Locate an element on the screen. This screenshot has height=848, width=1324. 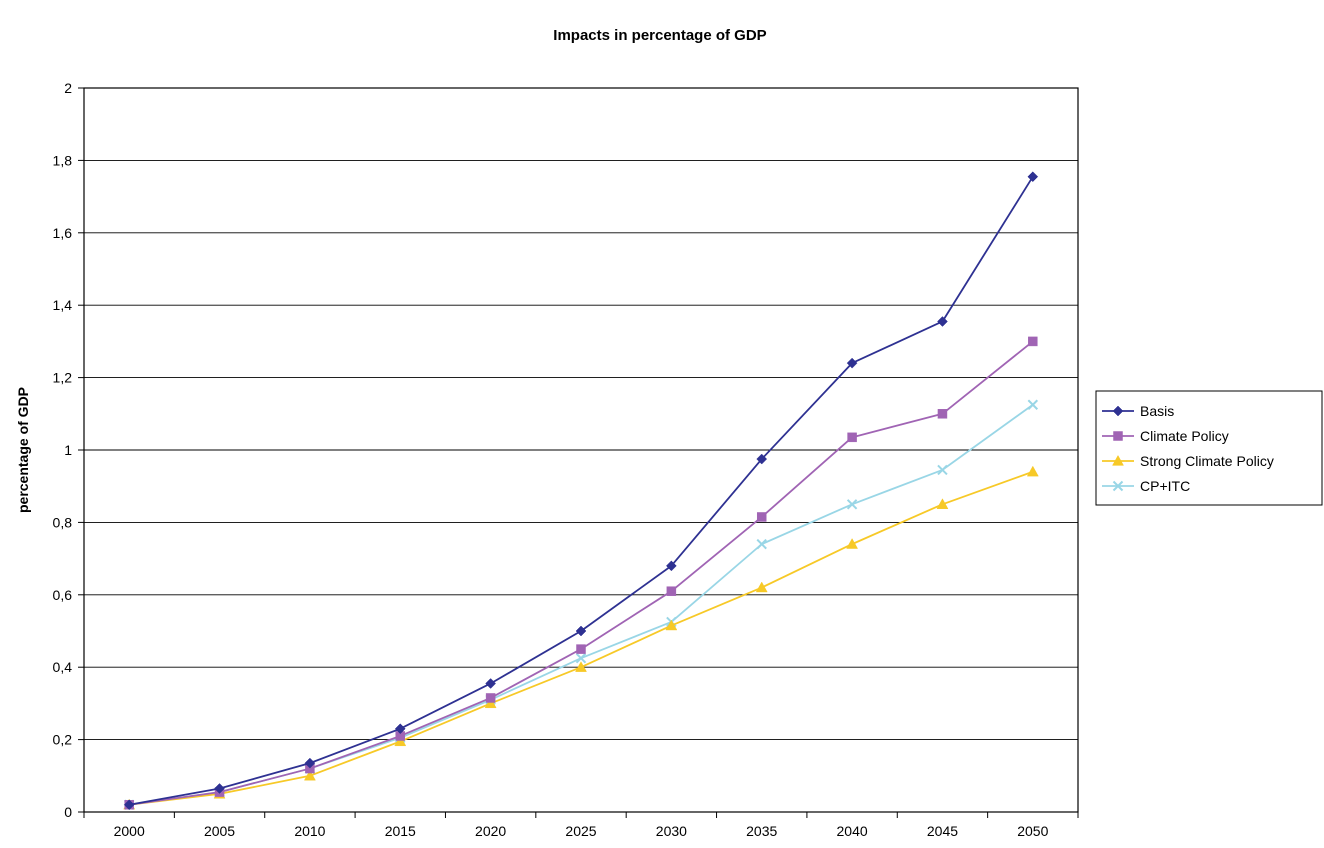
x-tick-label: 2050 is located at coordinates (1032, 831).